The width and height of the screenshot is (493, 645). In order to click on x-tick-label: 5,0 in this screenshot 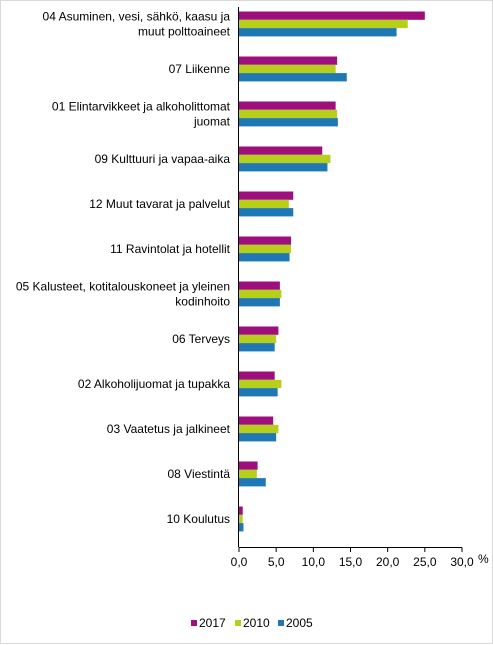, I will do `click(276, 562)`.